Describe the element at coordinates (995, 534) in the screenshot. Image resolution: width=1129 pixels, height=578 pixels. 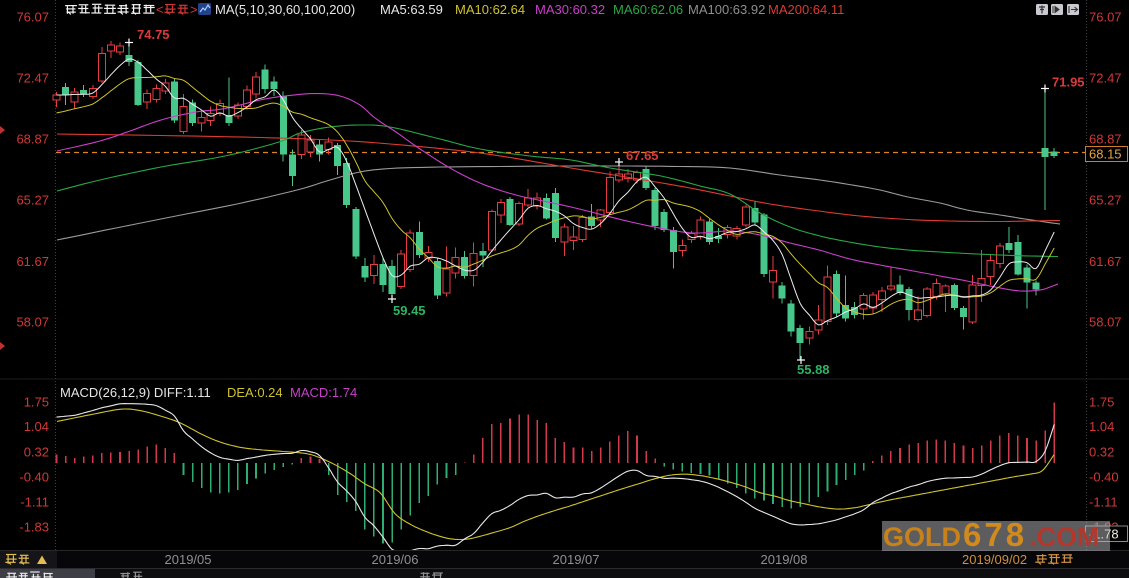
I see `svg-text: 678` at that location.